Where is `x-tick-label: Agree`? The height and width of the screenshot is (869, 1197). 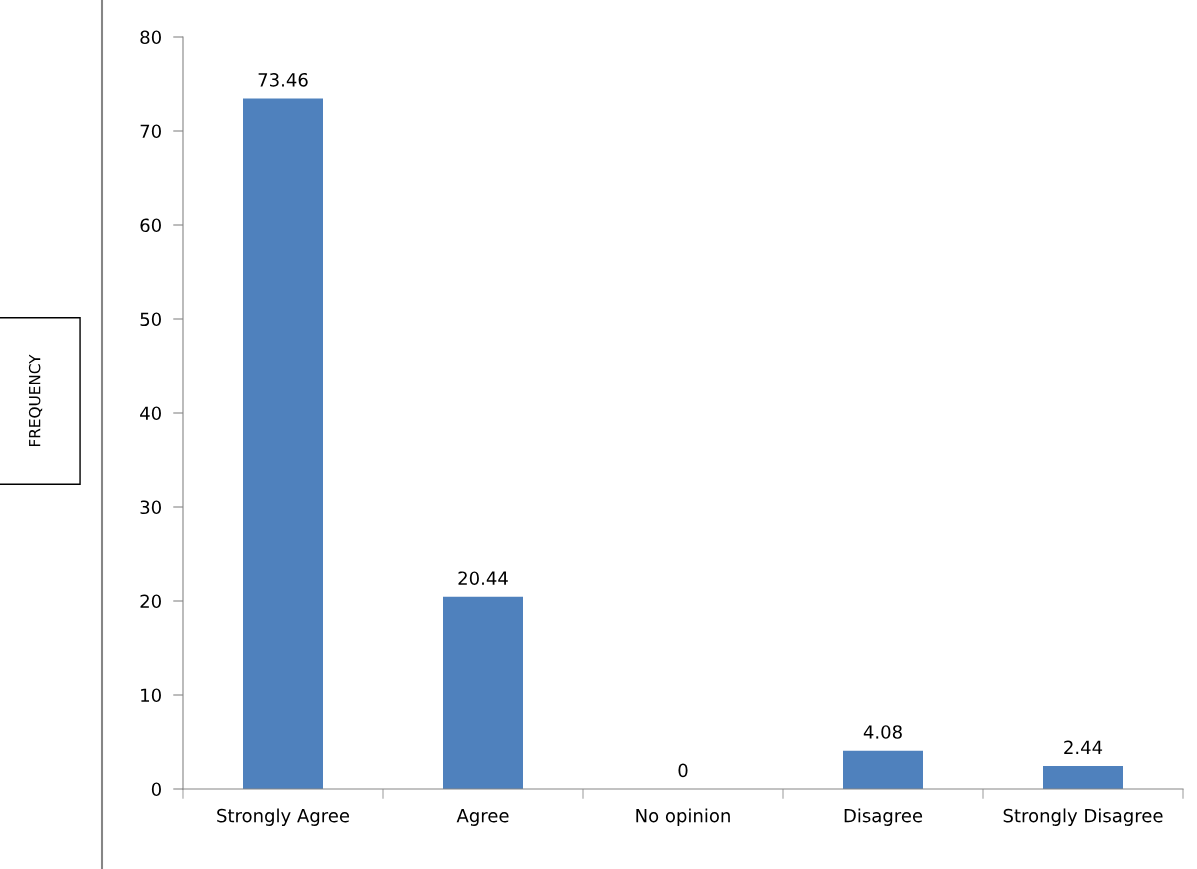 x-tick-label: Agree is located at coordinates (482, 817).